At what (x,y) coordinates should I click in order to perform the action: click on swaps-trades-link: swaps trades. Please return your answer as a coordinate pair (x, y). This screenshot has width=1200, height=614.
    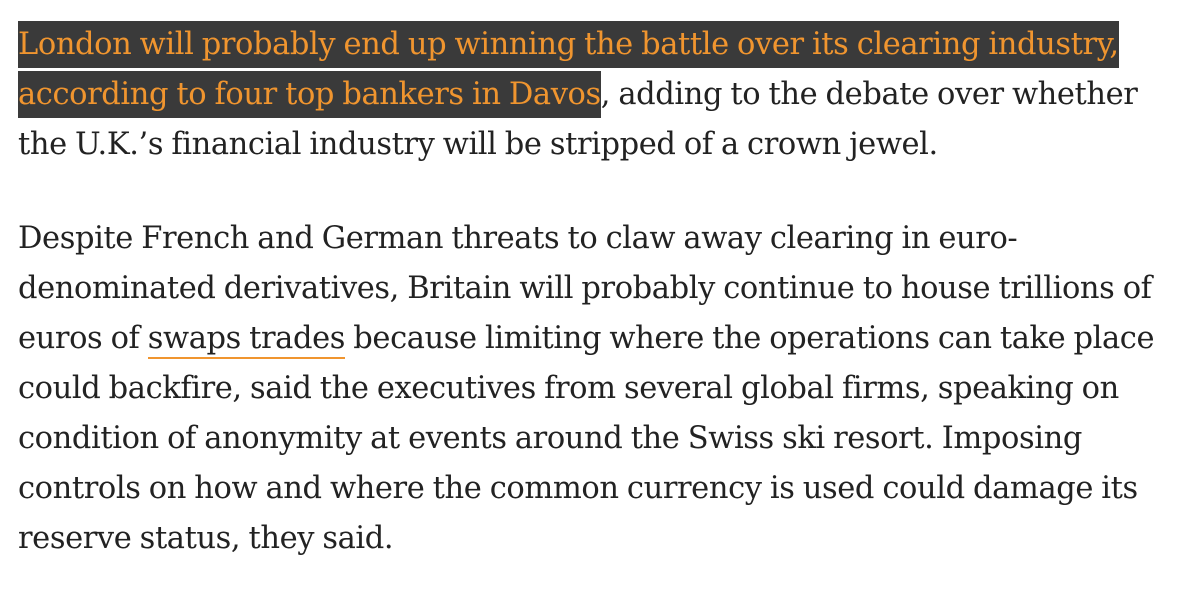
    Looking at the image, I should click on (246, 340).